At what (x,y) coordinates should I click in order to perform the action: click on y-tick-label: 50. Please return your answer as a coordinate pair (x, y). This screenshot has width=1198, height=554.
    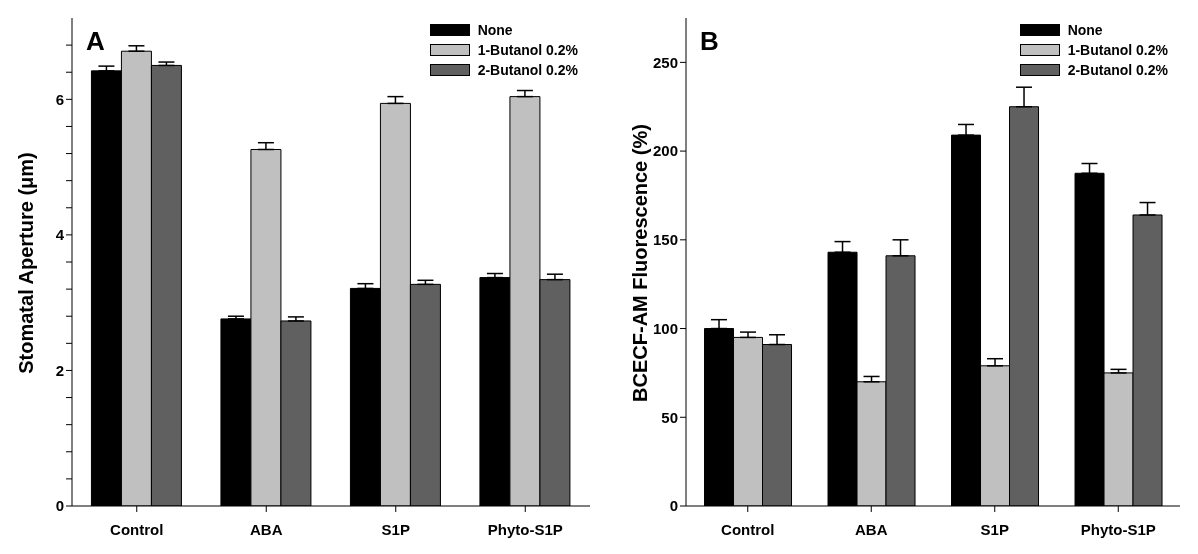
    Looking at the image, I should click on (669, 417).